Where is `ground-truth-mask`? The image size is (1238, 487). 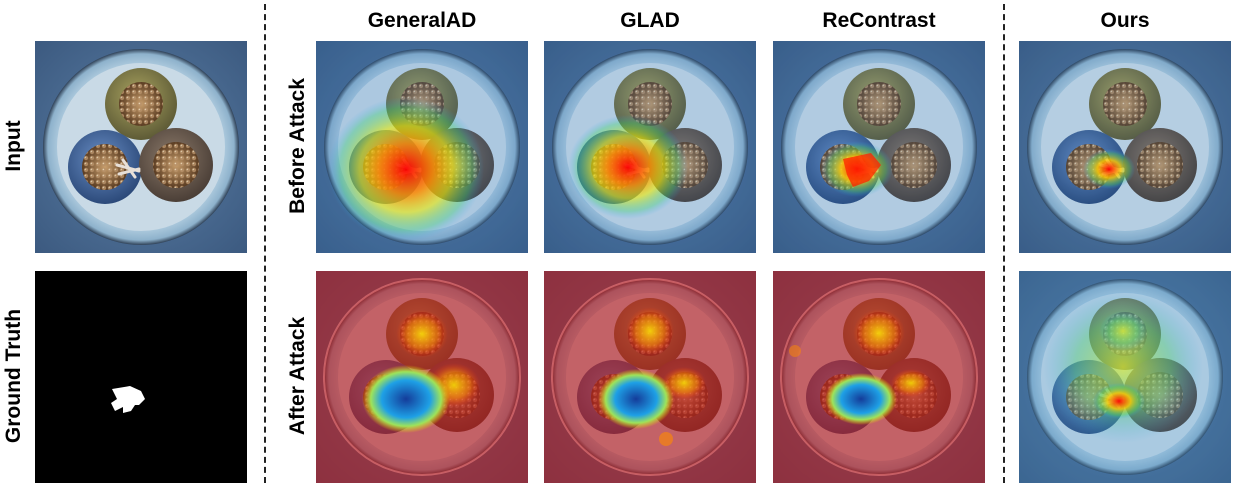 ground-truth-mask is located at coordinates (141, 377).